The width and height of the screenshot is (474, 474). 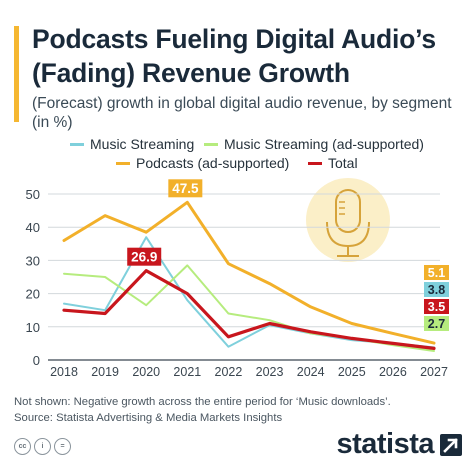 I want to click on data-label: 26.9, so click(x=144, y=256).